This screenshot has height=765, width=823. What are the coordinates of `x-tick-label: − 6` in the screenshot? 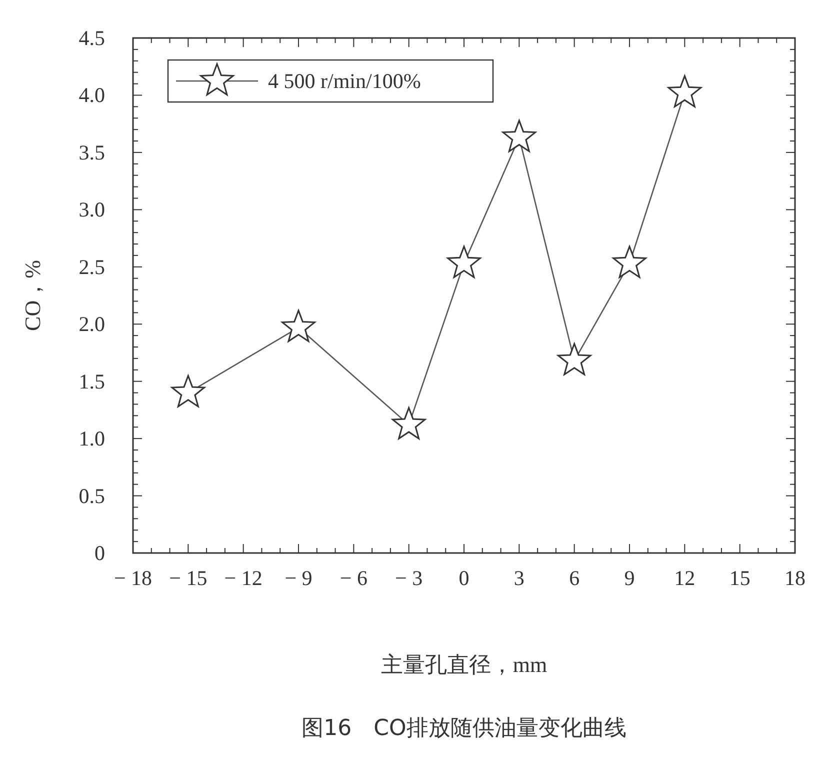 It's located at (354, 578).